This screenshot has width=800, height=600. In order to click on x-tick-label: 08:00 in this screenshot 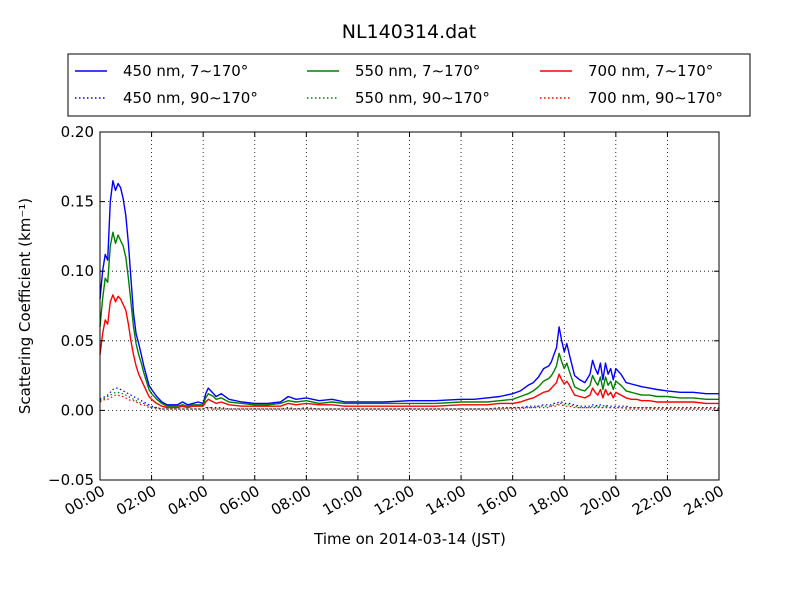, I will do `click(291, 500)`.